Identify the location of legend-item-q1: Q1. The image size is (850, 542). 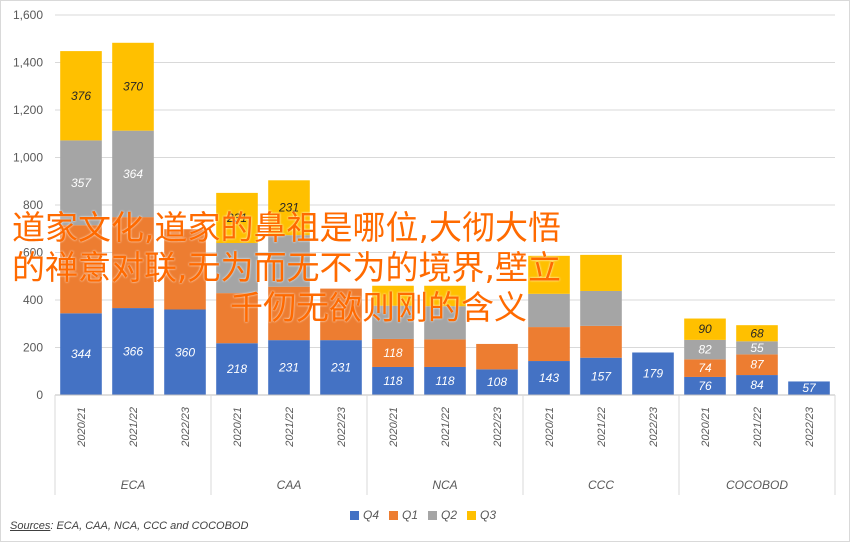
(403, 515).